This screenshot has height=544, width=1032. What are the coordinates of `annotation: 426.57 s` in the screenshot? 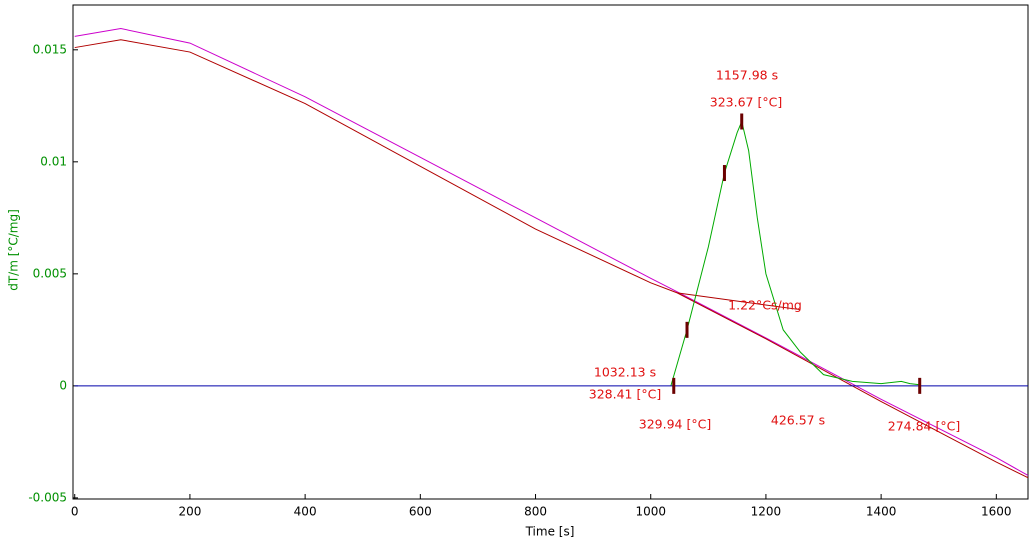 It's located at (798, 420).